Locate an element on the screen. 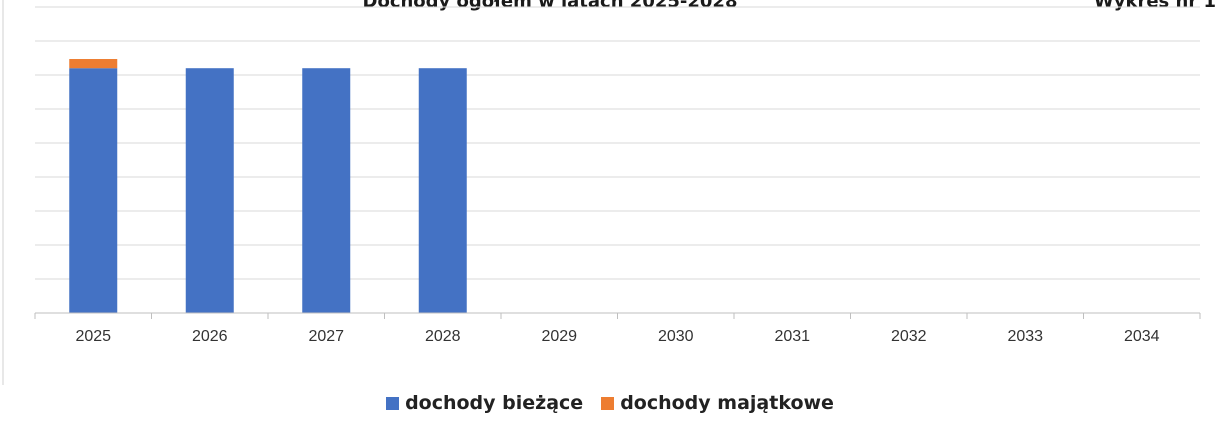 This screenshot has width=1220, height=422. chart-title: Dochody ogółem w latach 2025-2028 is located at coordinates (550, 6).